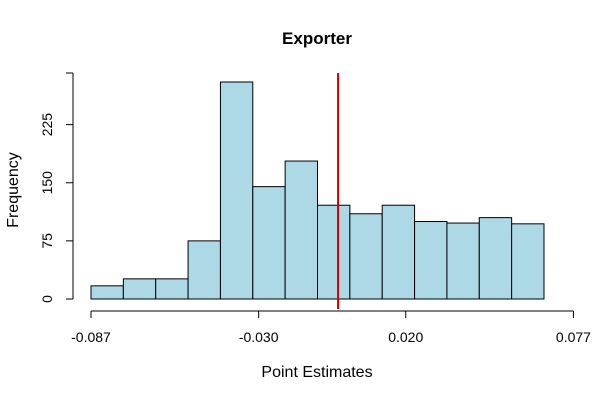 The height and width of the screenshot is (400, 600). What do you see at coordinates (317, 38) in the screenshot?
I see `chart-title: Exporter` at bounding box center [317, 38].